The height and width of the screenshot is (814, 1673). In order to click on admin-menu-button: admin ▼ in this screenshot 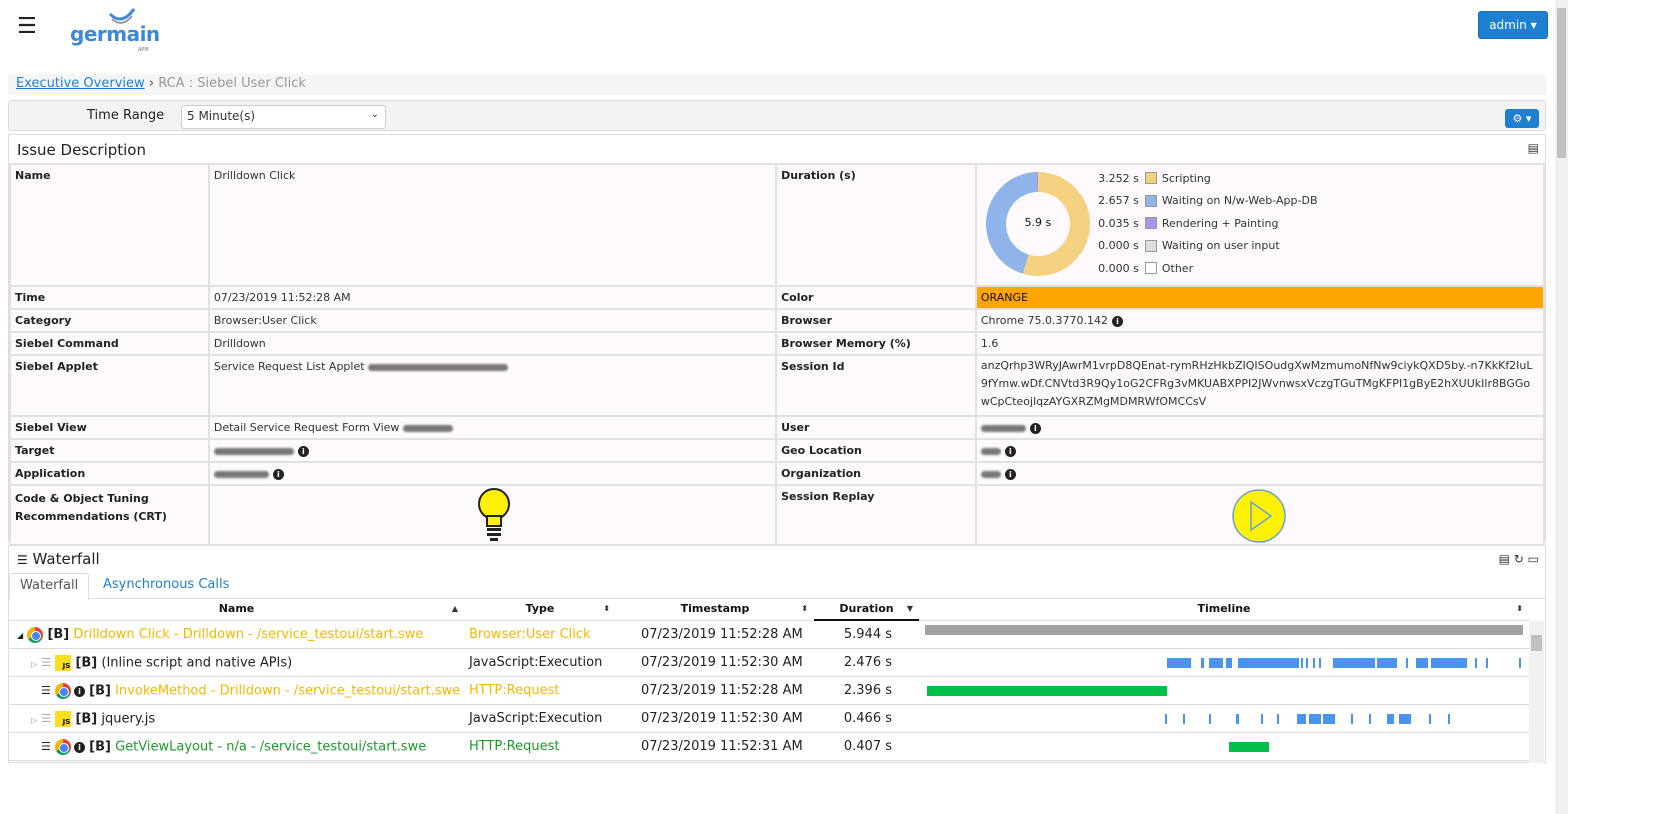, I will do `click(1513, 25)`.